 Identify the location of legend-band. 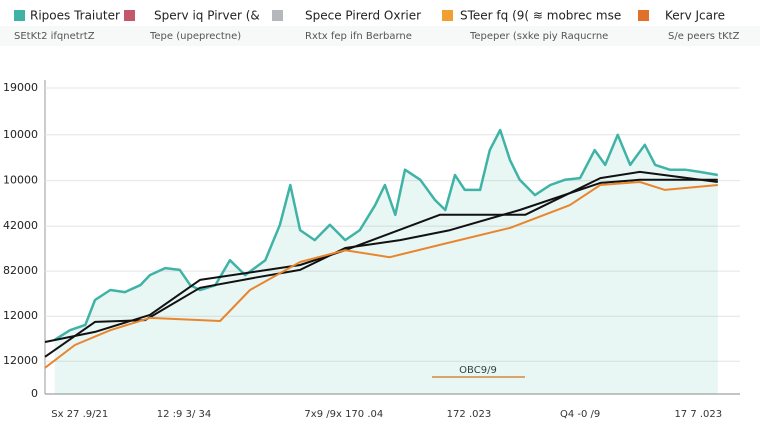
(380, 36).